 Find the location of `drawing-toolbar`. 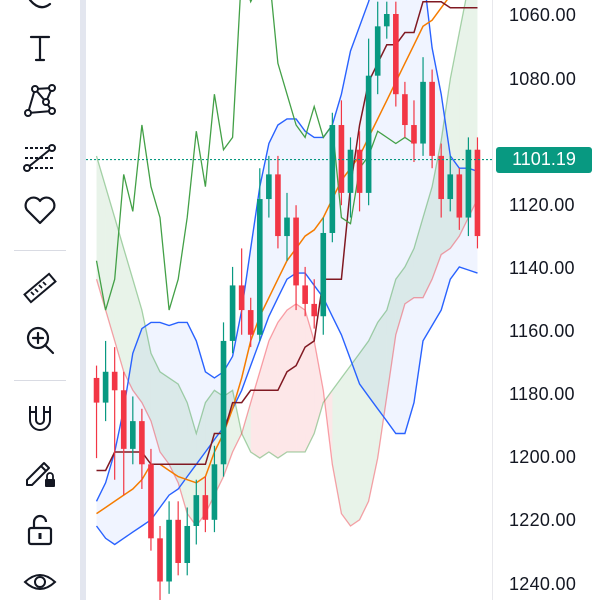

drawing-toolbar is located at coordinates (40, 300).